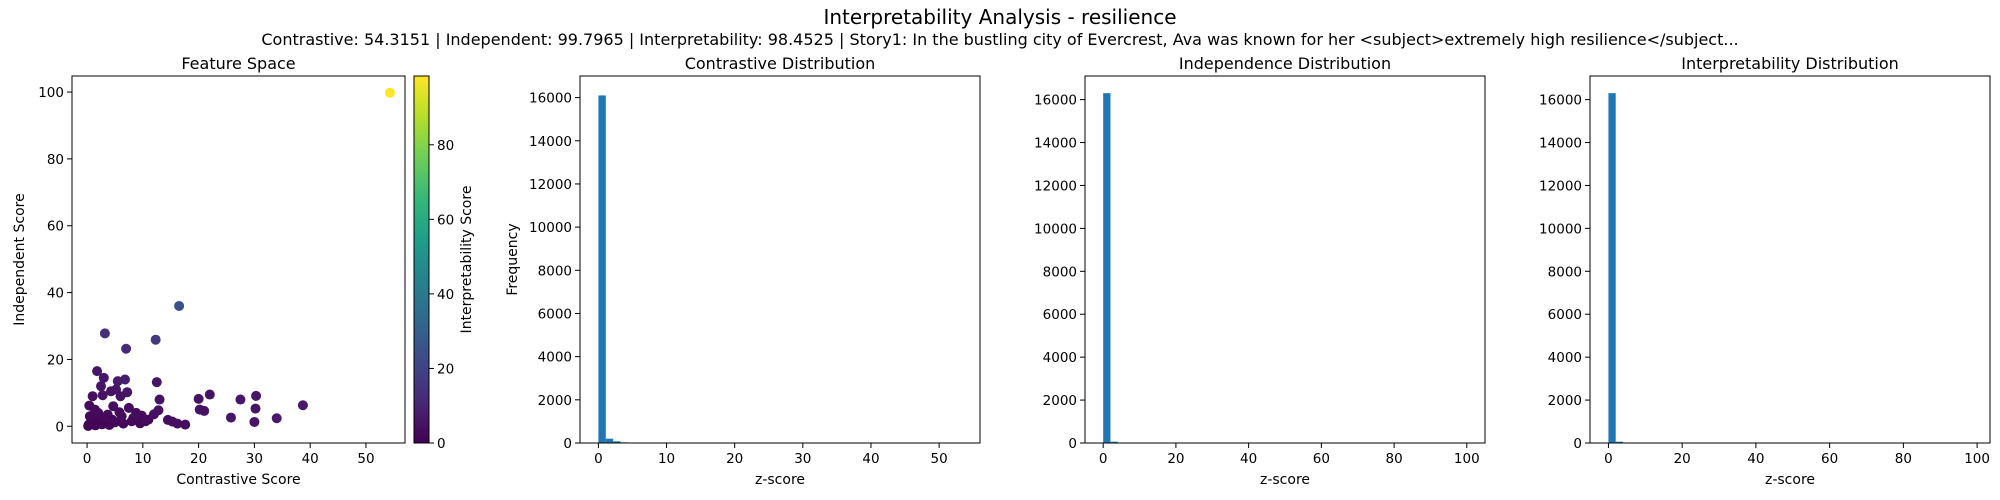 Image resolution: width=2000 pixels, height=500 pixels. Describe the element at coordinates (238, 63) in the screenshot. I see `chart-title: Feature Space` at that location.